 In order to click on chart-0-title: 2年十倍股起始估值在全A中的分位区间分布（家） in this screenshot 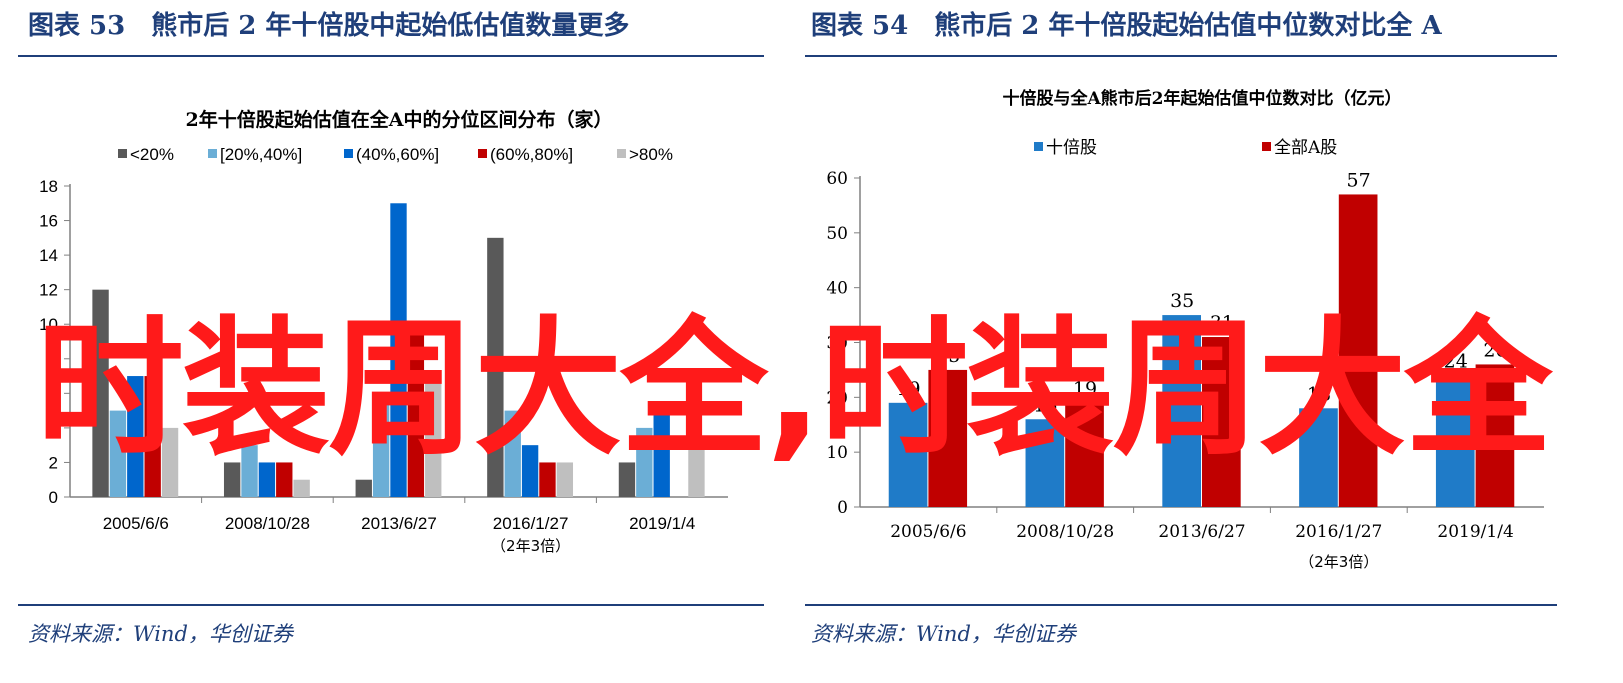, I will do `click(399, 119)`.